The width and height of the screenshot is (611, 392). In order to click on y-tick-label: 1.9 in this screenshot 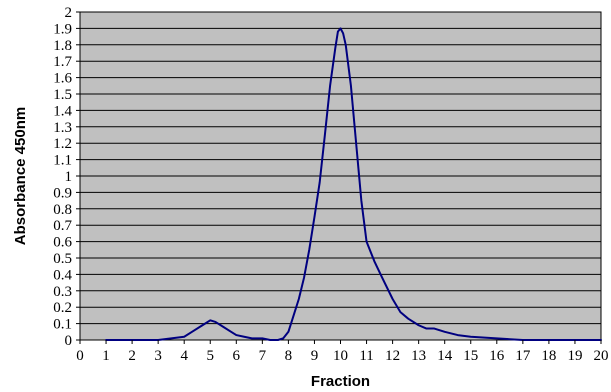, I will do `click(62, 29)`.